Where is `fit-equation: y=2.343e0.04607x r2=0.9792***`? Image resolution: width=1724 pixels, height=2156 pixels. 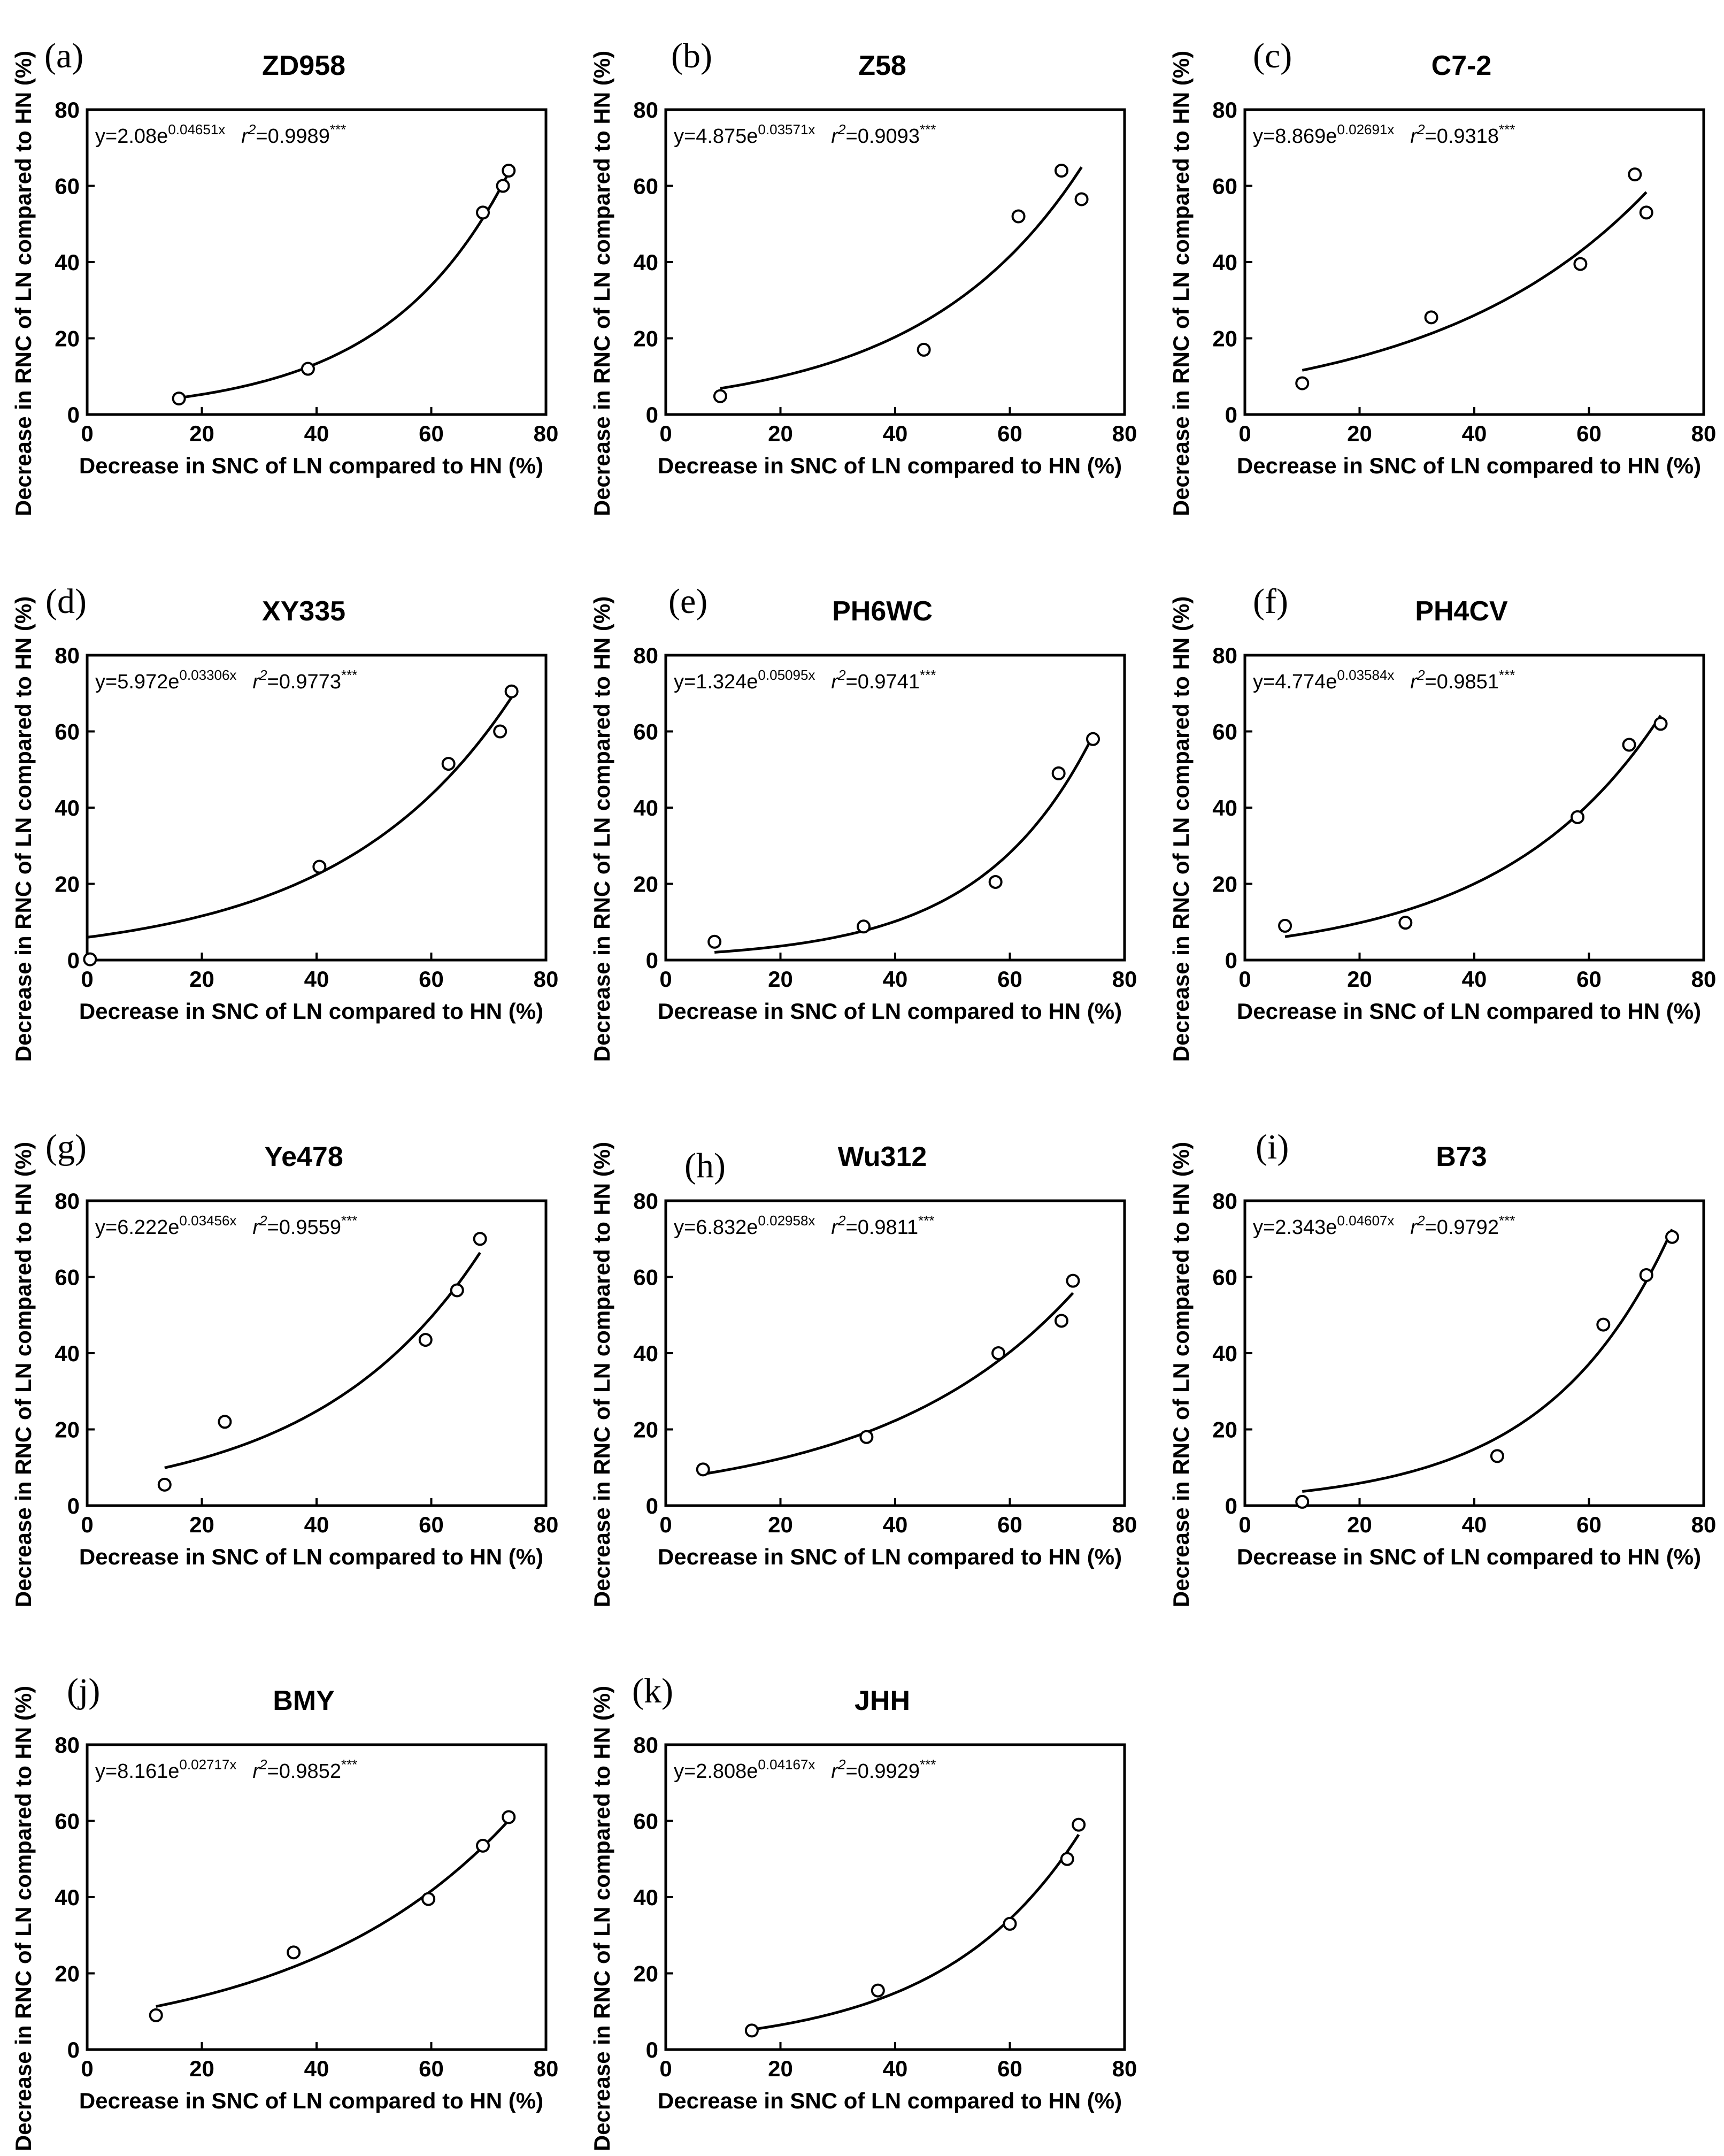
fit-equation: y=2.343e0.04607x r2=0.9792*** is located at coordinates (1384, 1226).